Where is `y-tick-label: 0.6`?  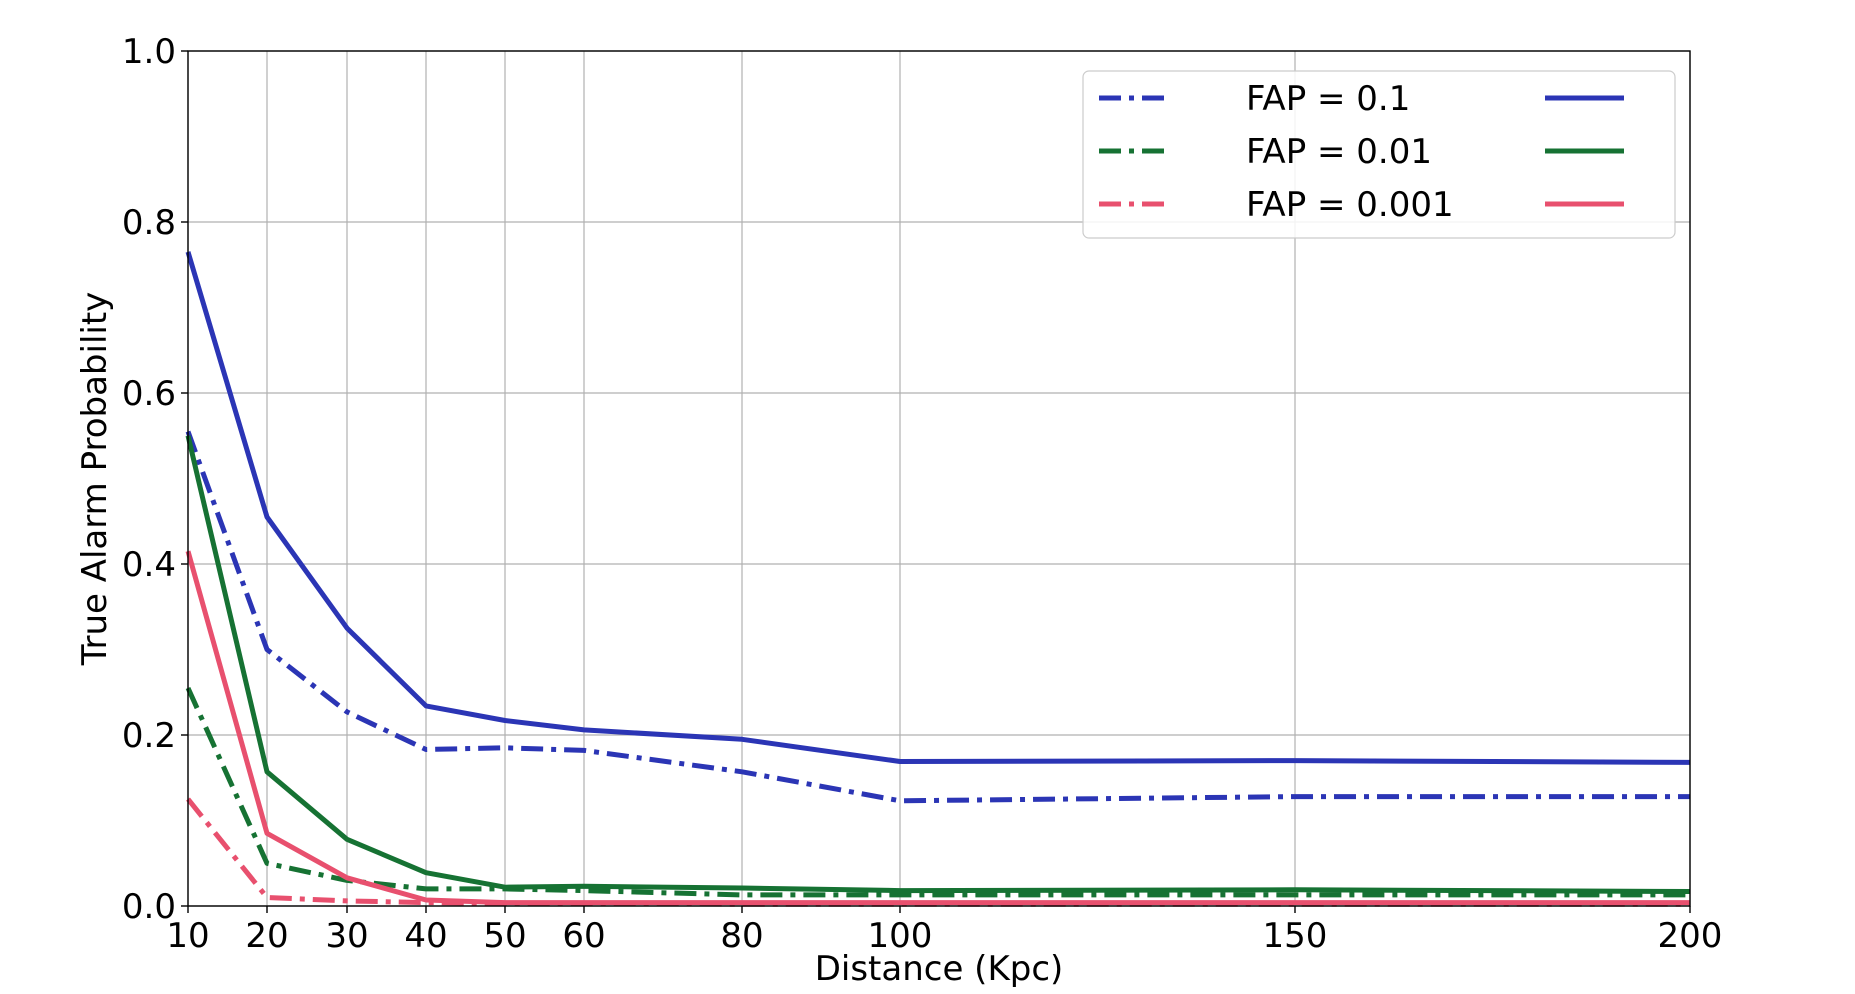
y-tick-label: 0.6 is located at coordinates (149, 394).